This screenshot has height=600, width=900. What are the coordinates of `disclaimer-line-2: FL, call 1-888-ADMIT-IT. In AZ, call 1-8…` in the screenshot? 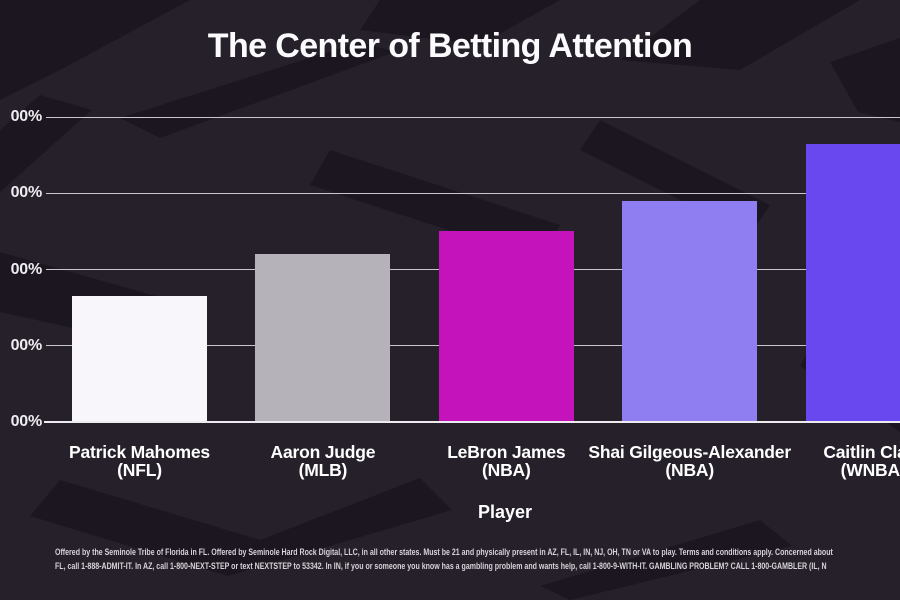 It's located at (441, 566).